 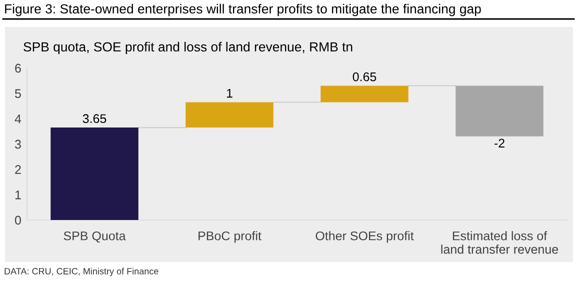 I want to click on y-tick-label: 0, so click(x=17, y=220).